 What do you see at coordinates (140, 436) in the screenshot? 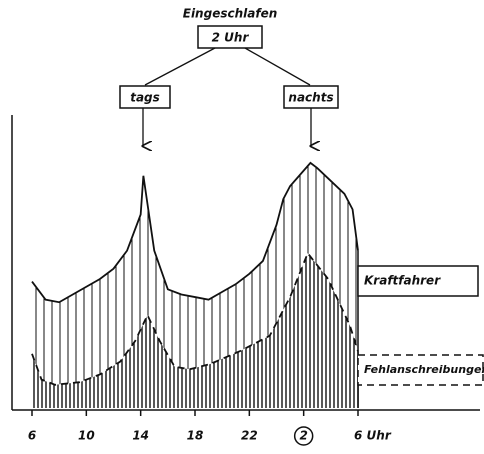
I see `x-tick-label: 14` at bounding box center [140, 436].